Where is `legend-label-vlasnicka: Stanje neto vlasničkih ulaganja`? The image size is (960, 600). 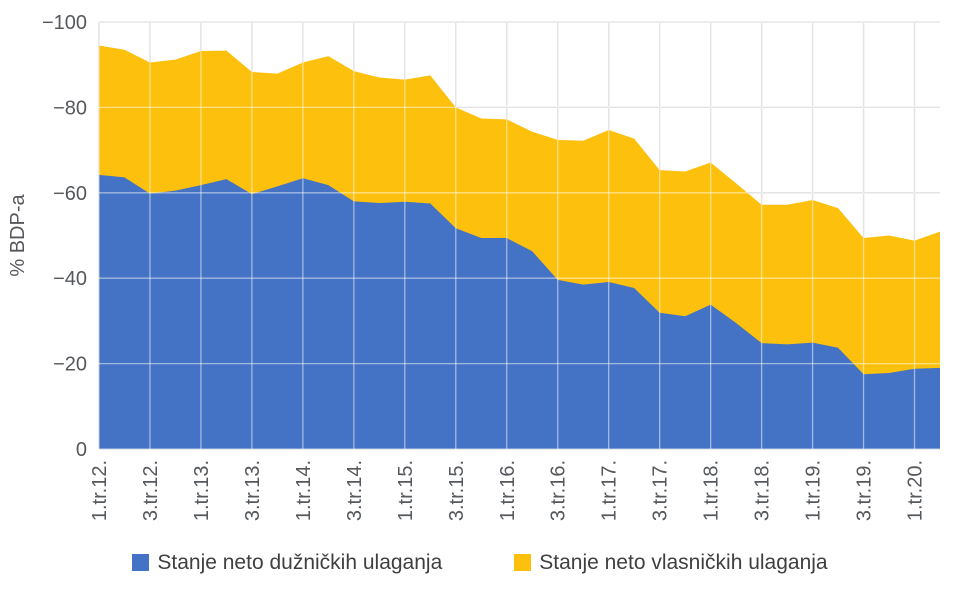
legend-label-vlasnicka: Stanje neto vlasničkih ulaganja is located at coordinates (683, 562).